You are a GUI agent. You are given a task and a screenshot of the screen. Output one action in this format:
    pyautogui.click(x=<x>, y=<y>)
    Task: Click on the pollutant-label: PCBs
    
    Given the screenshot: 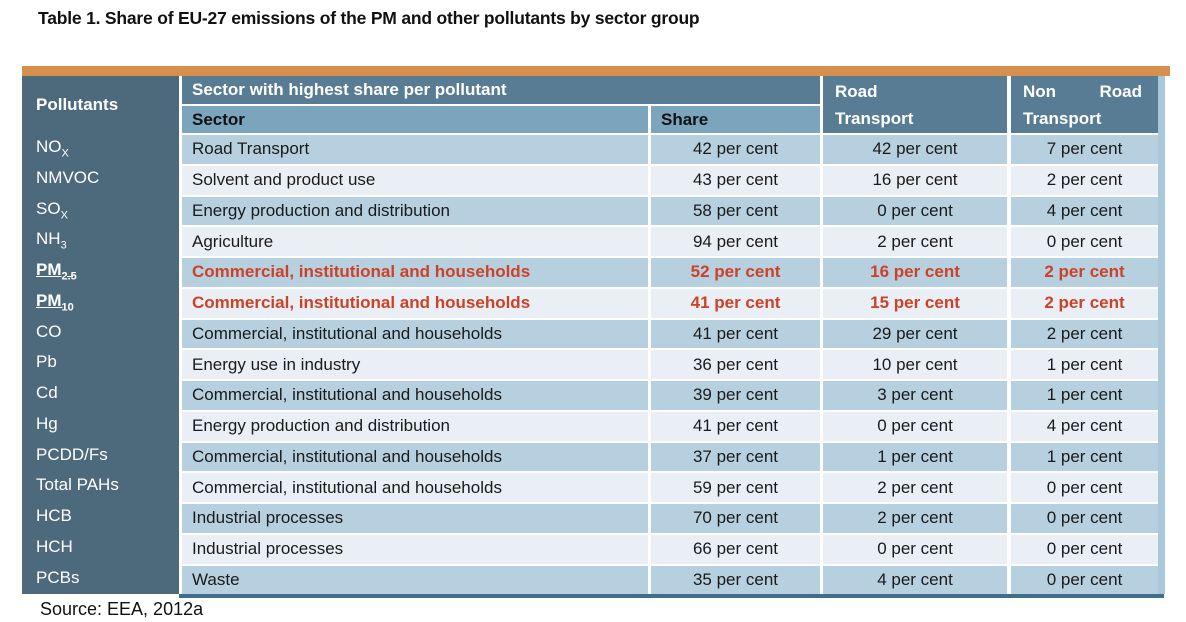 What is the action you would take?
    pyautogui.click(x=100, y=579)
    